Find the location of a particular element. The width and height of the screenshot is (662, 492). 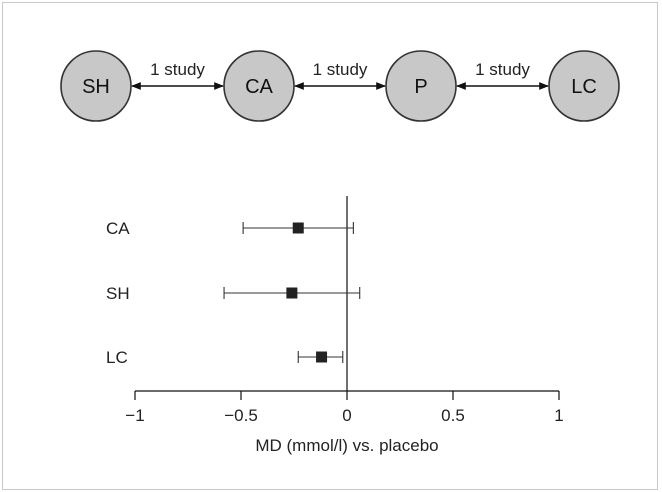

node-p is located at coordinates (421, 86).